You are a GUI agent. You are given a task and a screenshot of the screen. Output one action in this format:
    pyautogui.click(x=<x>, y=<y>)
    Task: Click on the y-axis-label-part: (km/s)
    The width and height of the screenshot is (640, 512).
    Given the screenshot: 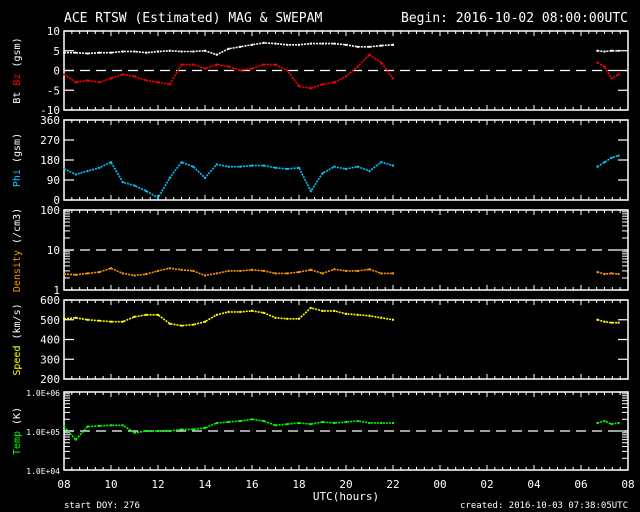 What is the action you would take?
    pyautogui.click(x=17, y=324)
    